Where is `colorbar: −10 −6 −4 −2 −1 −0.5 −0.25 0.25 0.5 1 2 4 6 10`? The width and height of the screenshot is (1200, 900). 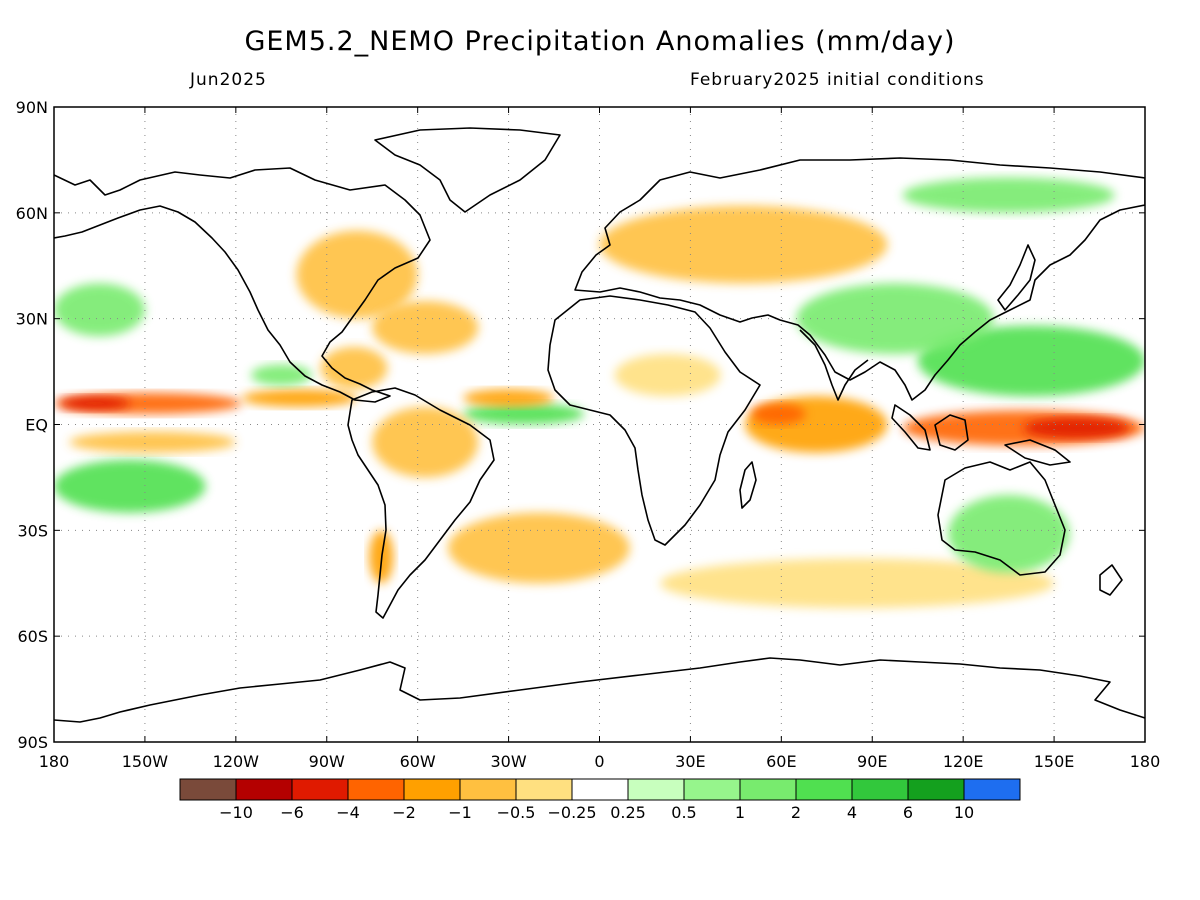
colorbar: −10 −6 −4 −2 −1 −0.5 −0.25 0.25 0.5 1 2 4 6 10 is located at coordinates (600, 800).